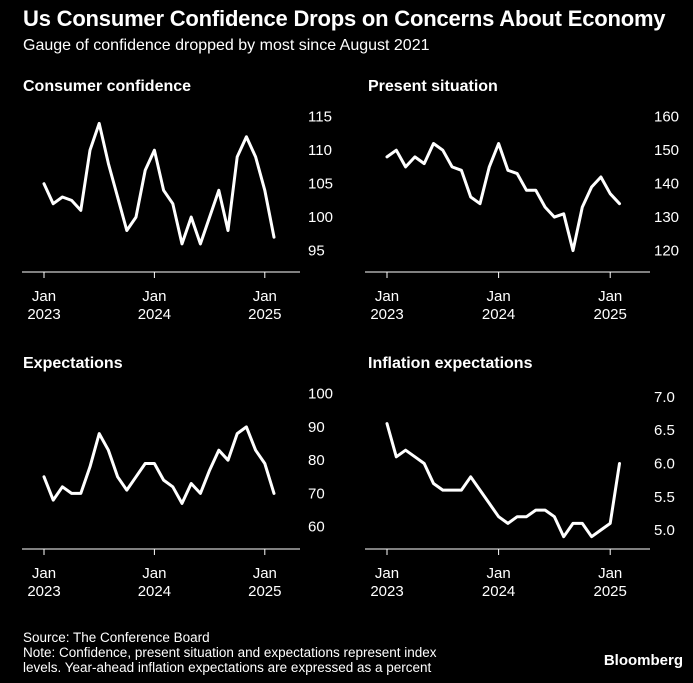  Describe the element at coordinates (664, 397) in the screenshot. I see `y-tick-label: 7.0` at that location.